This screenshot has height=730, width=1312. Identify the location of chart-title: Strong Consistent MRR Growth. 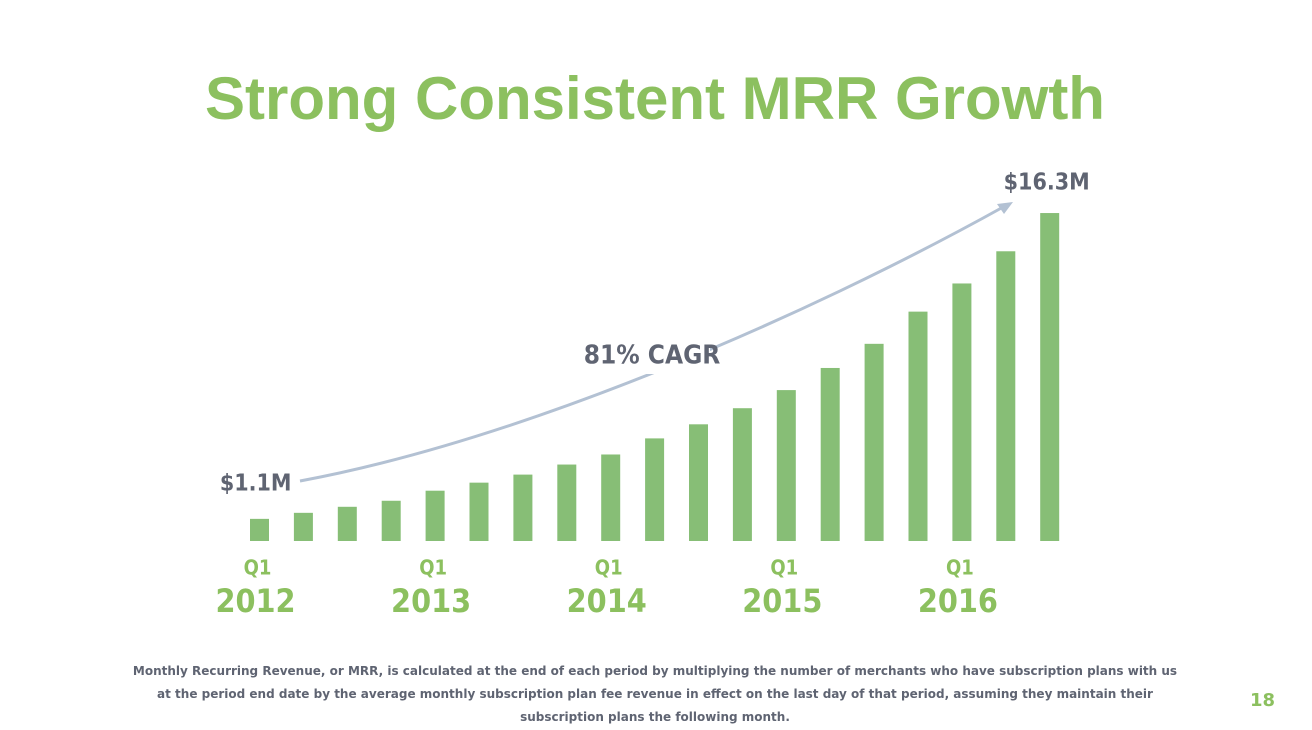
(655, 98).